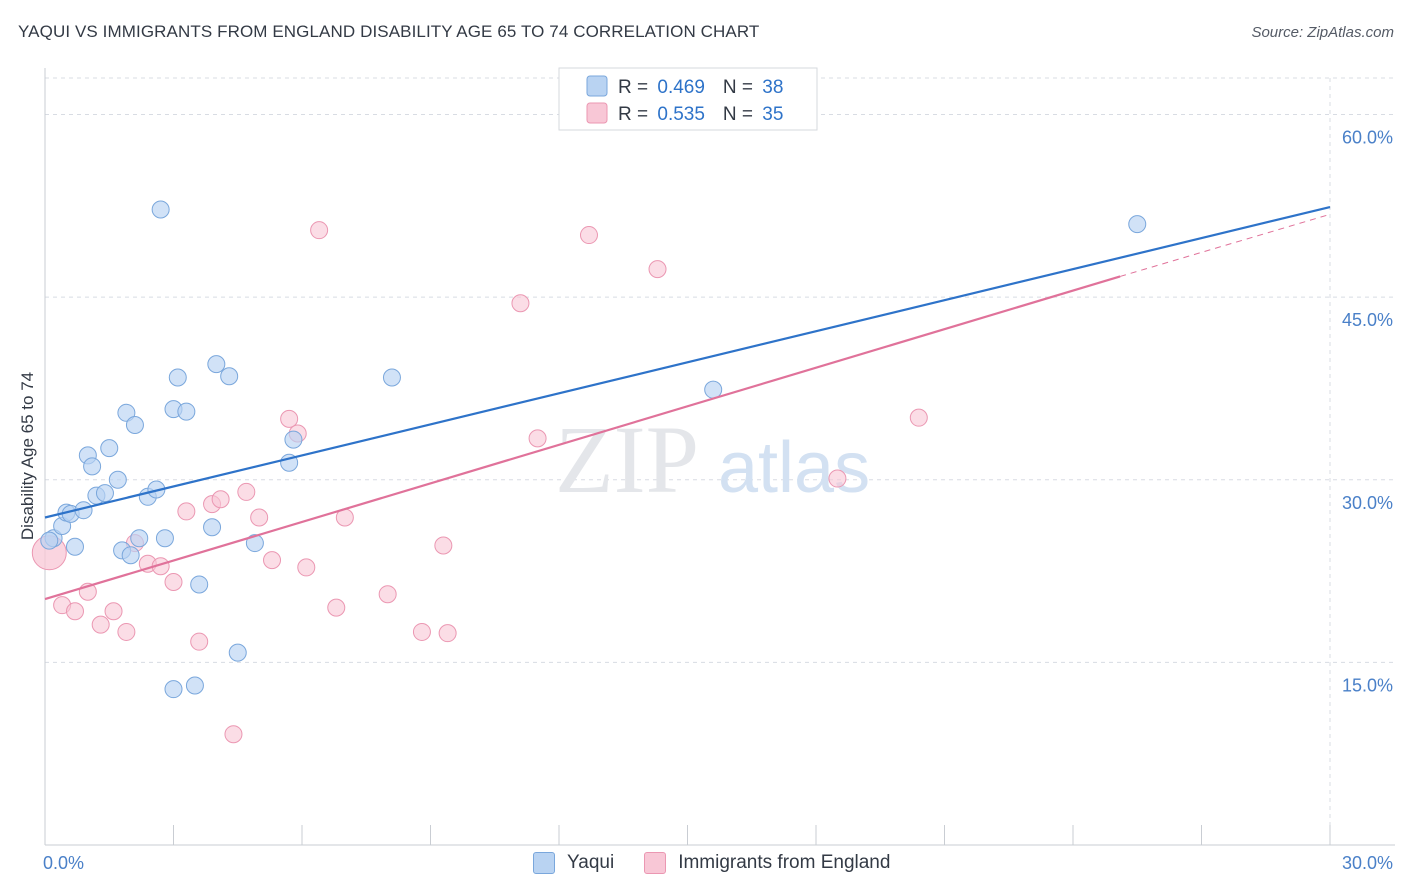 The width and height of the screenshot is (1406, 892). Describe the element at coordinates (63, 863) in the screenshot. I see `x-tick-label-0: 0.0%` at that location.